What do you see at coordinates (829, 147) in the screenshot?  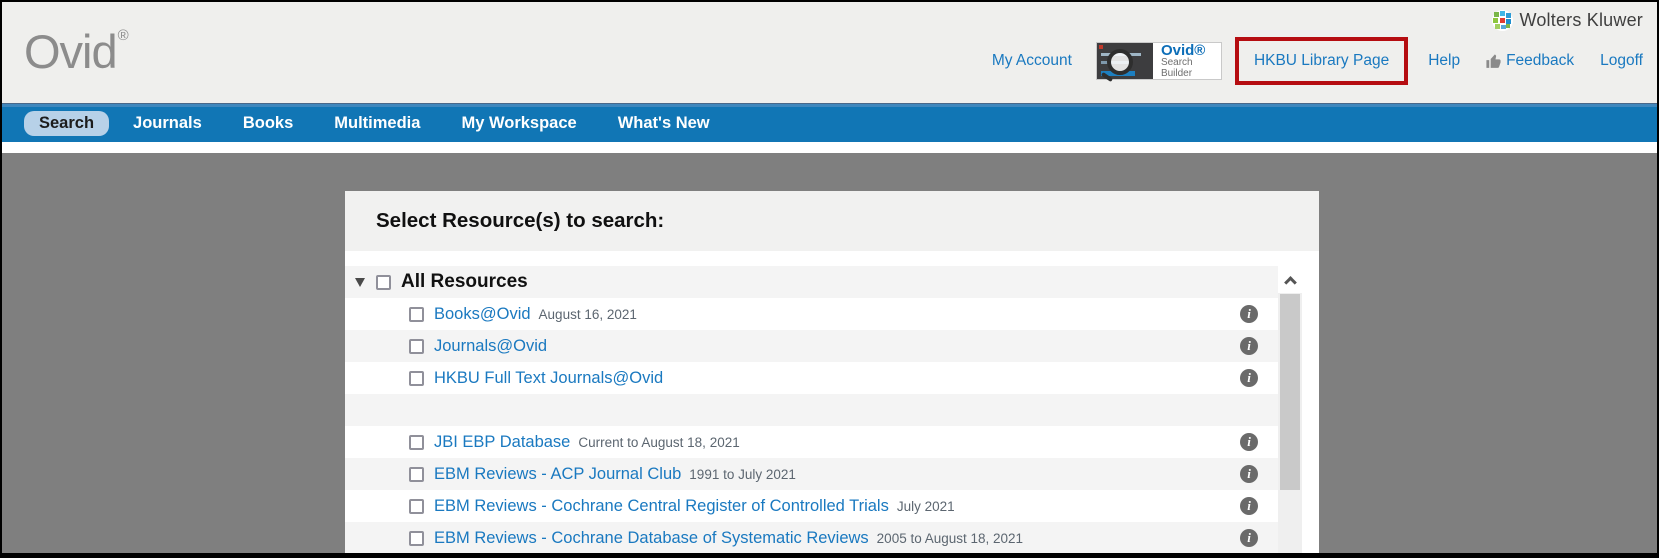 I see `nav-bottom-strip` at bounding box center [829, 147].